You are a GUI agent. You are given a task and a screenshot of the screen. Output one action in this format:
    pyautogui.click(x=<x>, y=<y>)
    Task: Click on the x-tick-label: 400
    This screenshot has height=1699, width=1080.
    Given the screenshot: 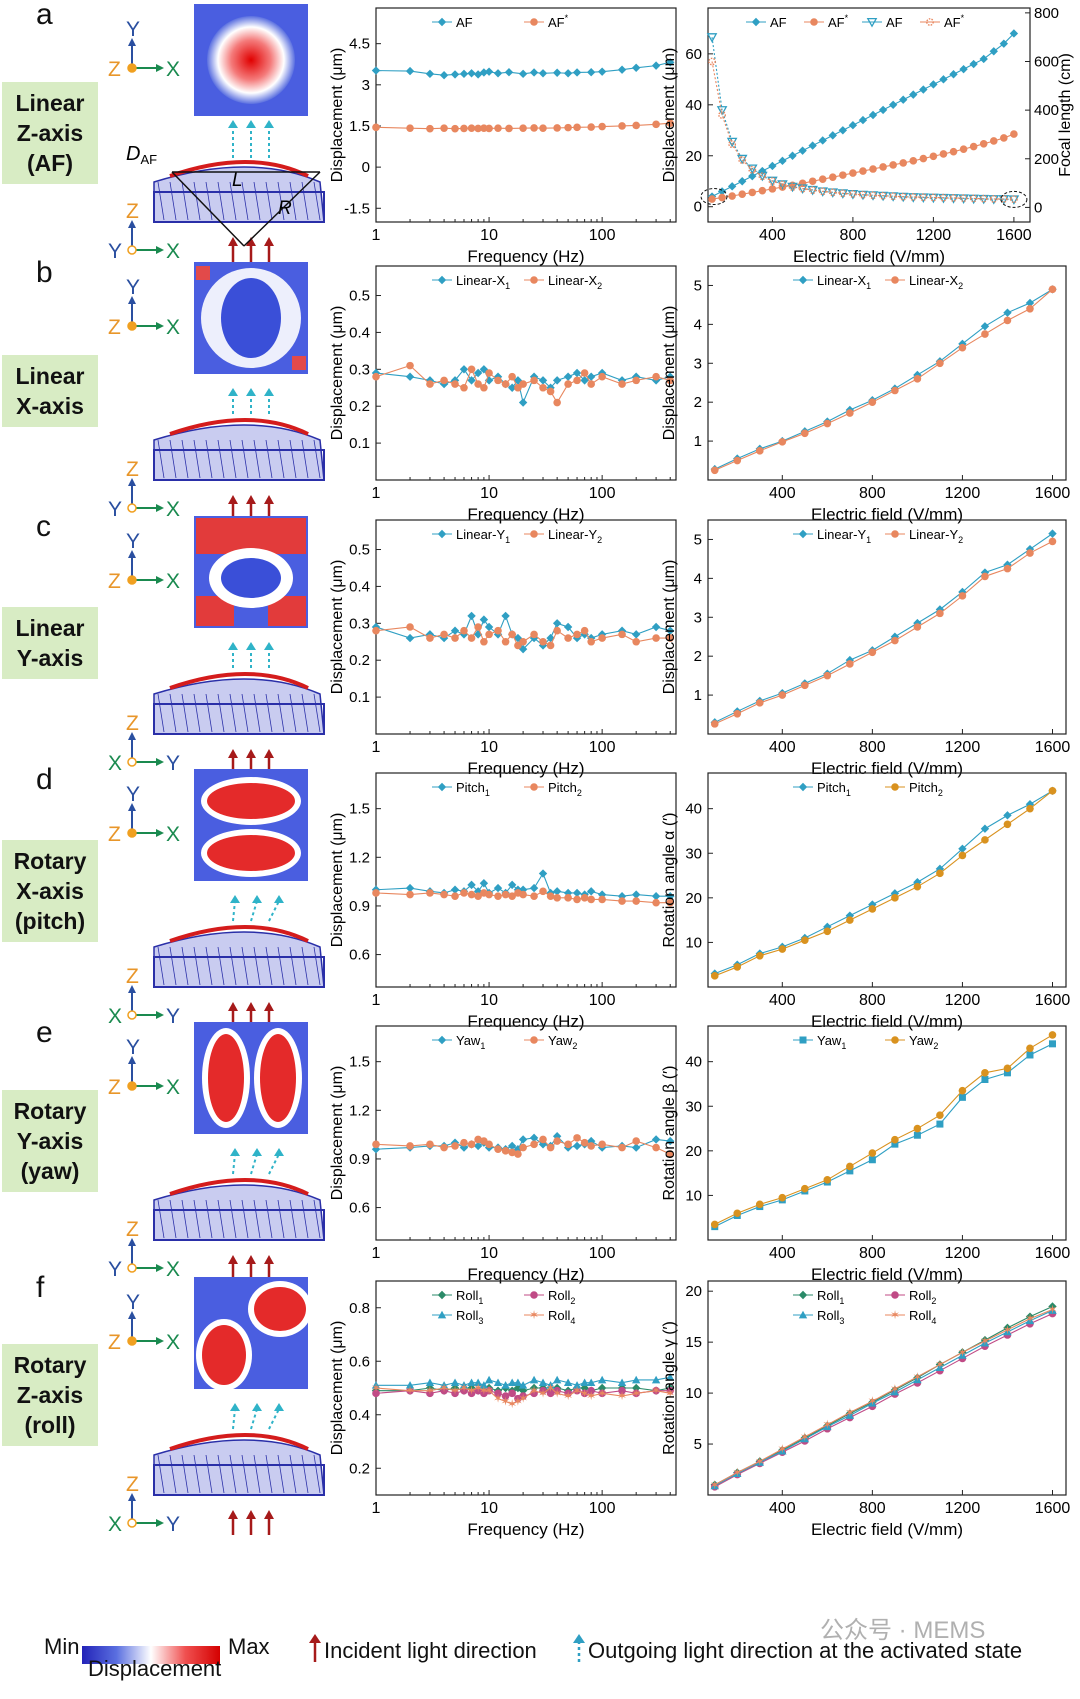 What is the action you would take?
    pyautogui.click(x=782, y=493)
    